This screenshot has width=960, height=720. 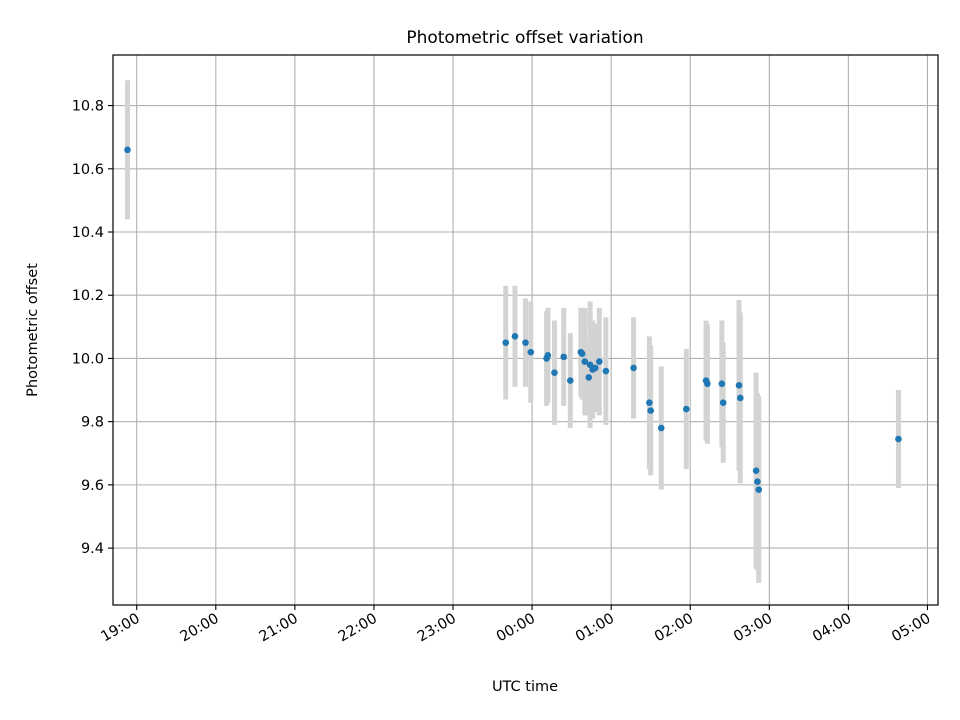 I want to click on chart-title: Photometric offset variation, so click(x=524, y=38).